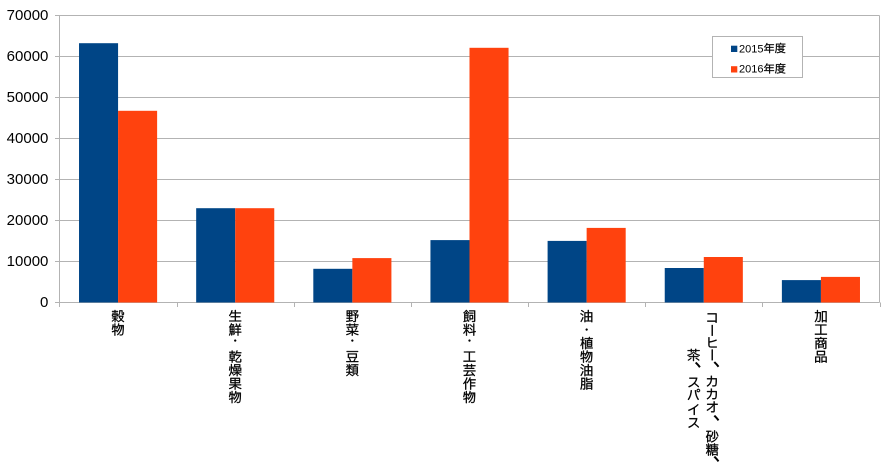 The width and height of the screenshot is (890, 475). I want to click on svg-text: 40000, so click(28, 138).